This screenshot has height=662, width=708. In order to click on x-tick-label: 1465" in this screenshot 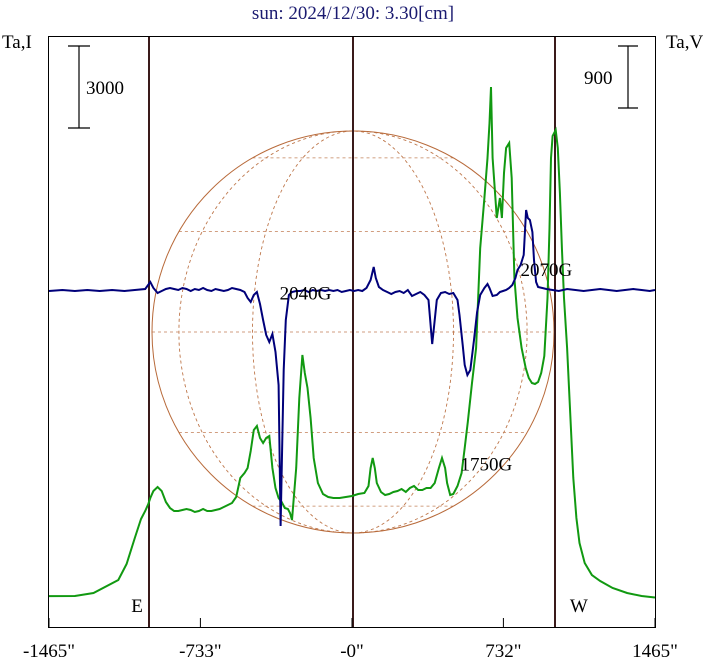, I will do `click(655, 651)`.